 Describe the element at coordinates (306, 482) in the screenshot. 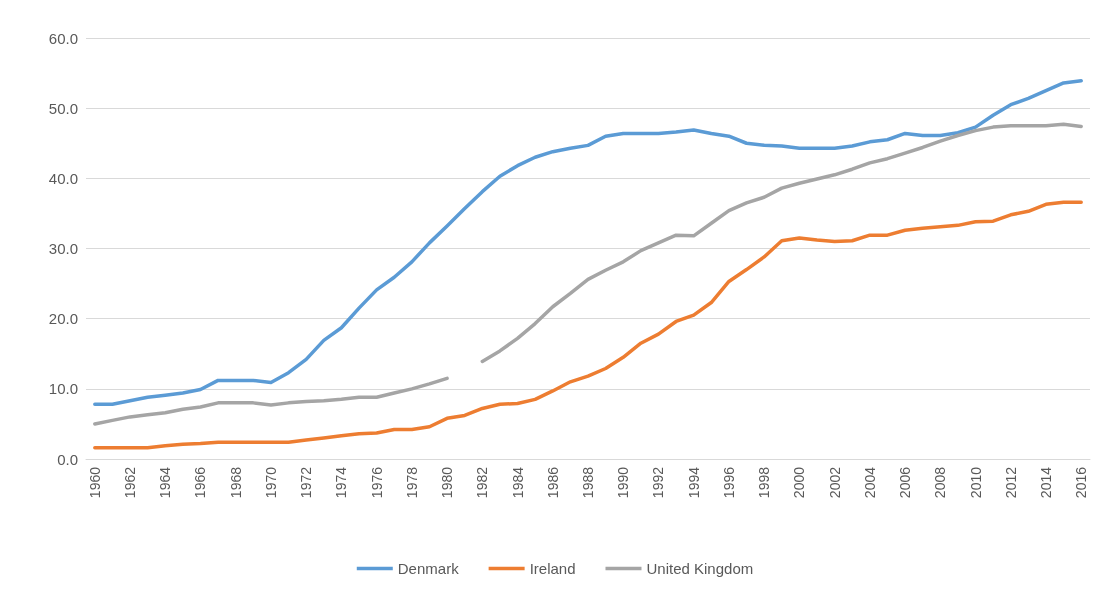

I see `x-tick-label: 1972` at that location.